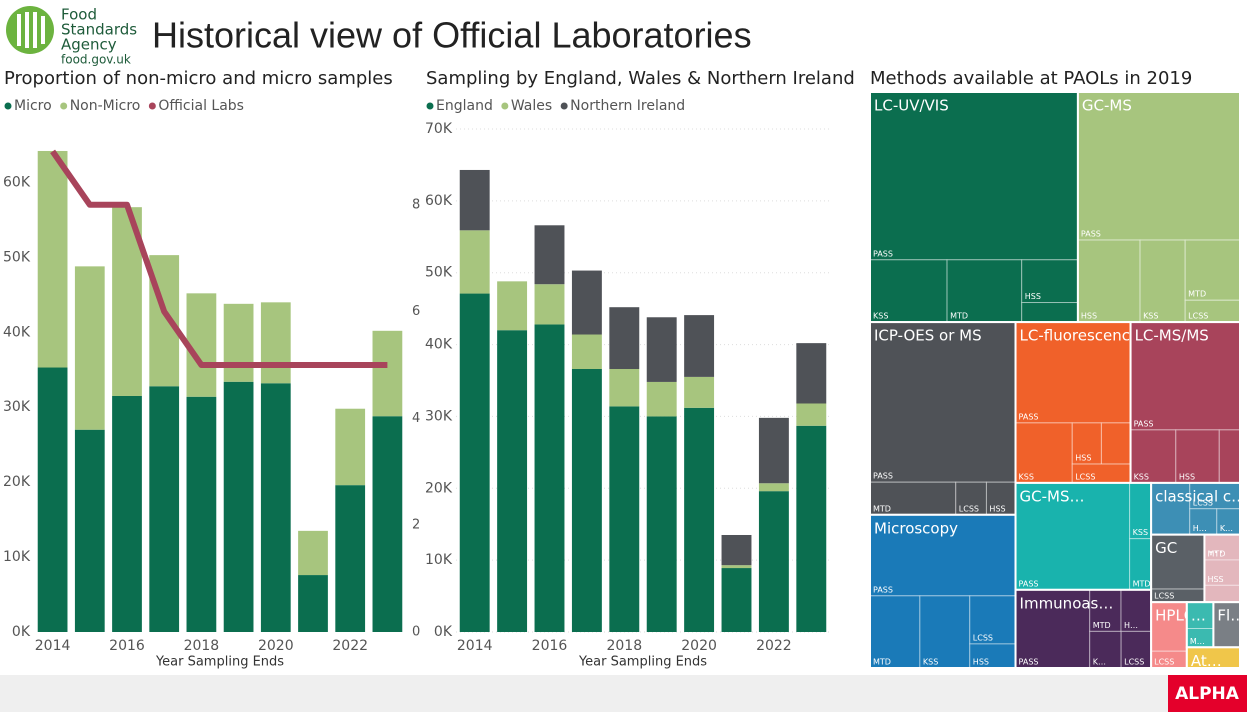 This screenshot has height=720, width=1247. I want to click on y-tick-label: 30K, so click(439, 416).